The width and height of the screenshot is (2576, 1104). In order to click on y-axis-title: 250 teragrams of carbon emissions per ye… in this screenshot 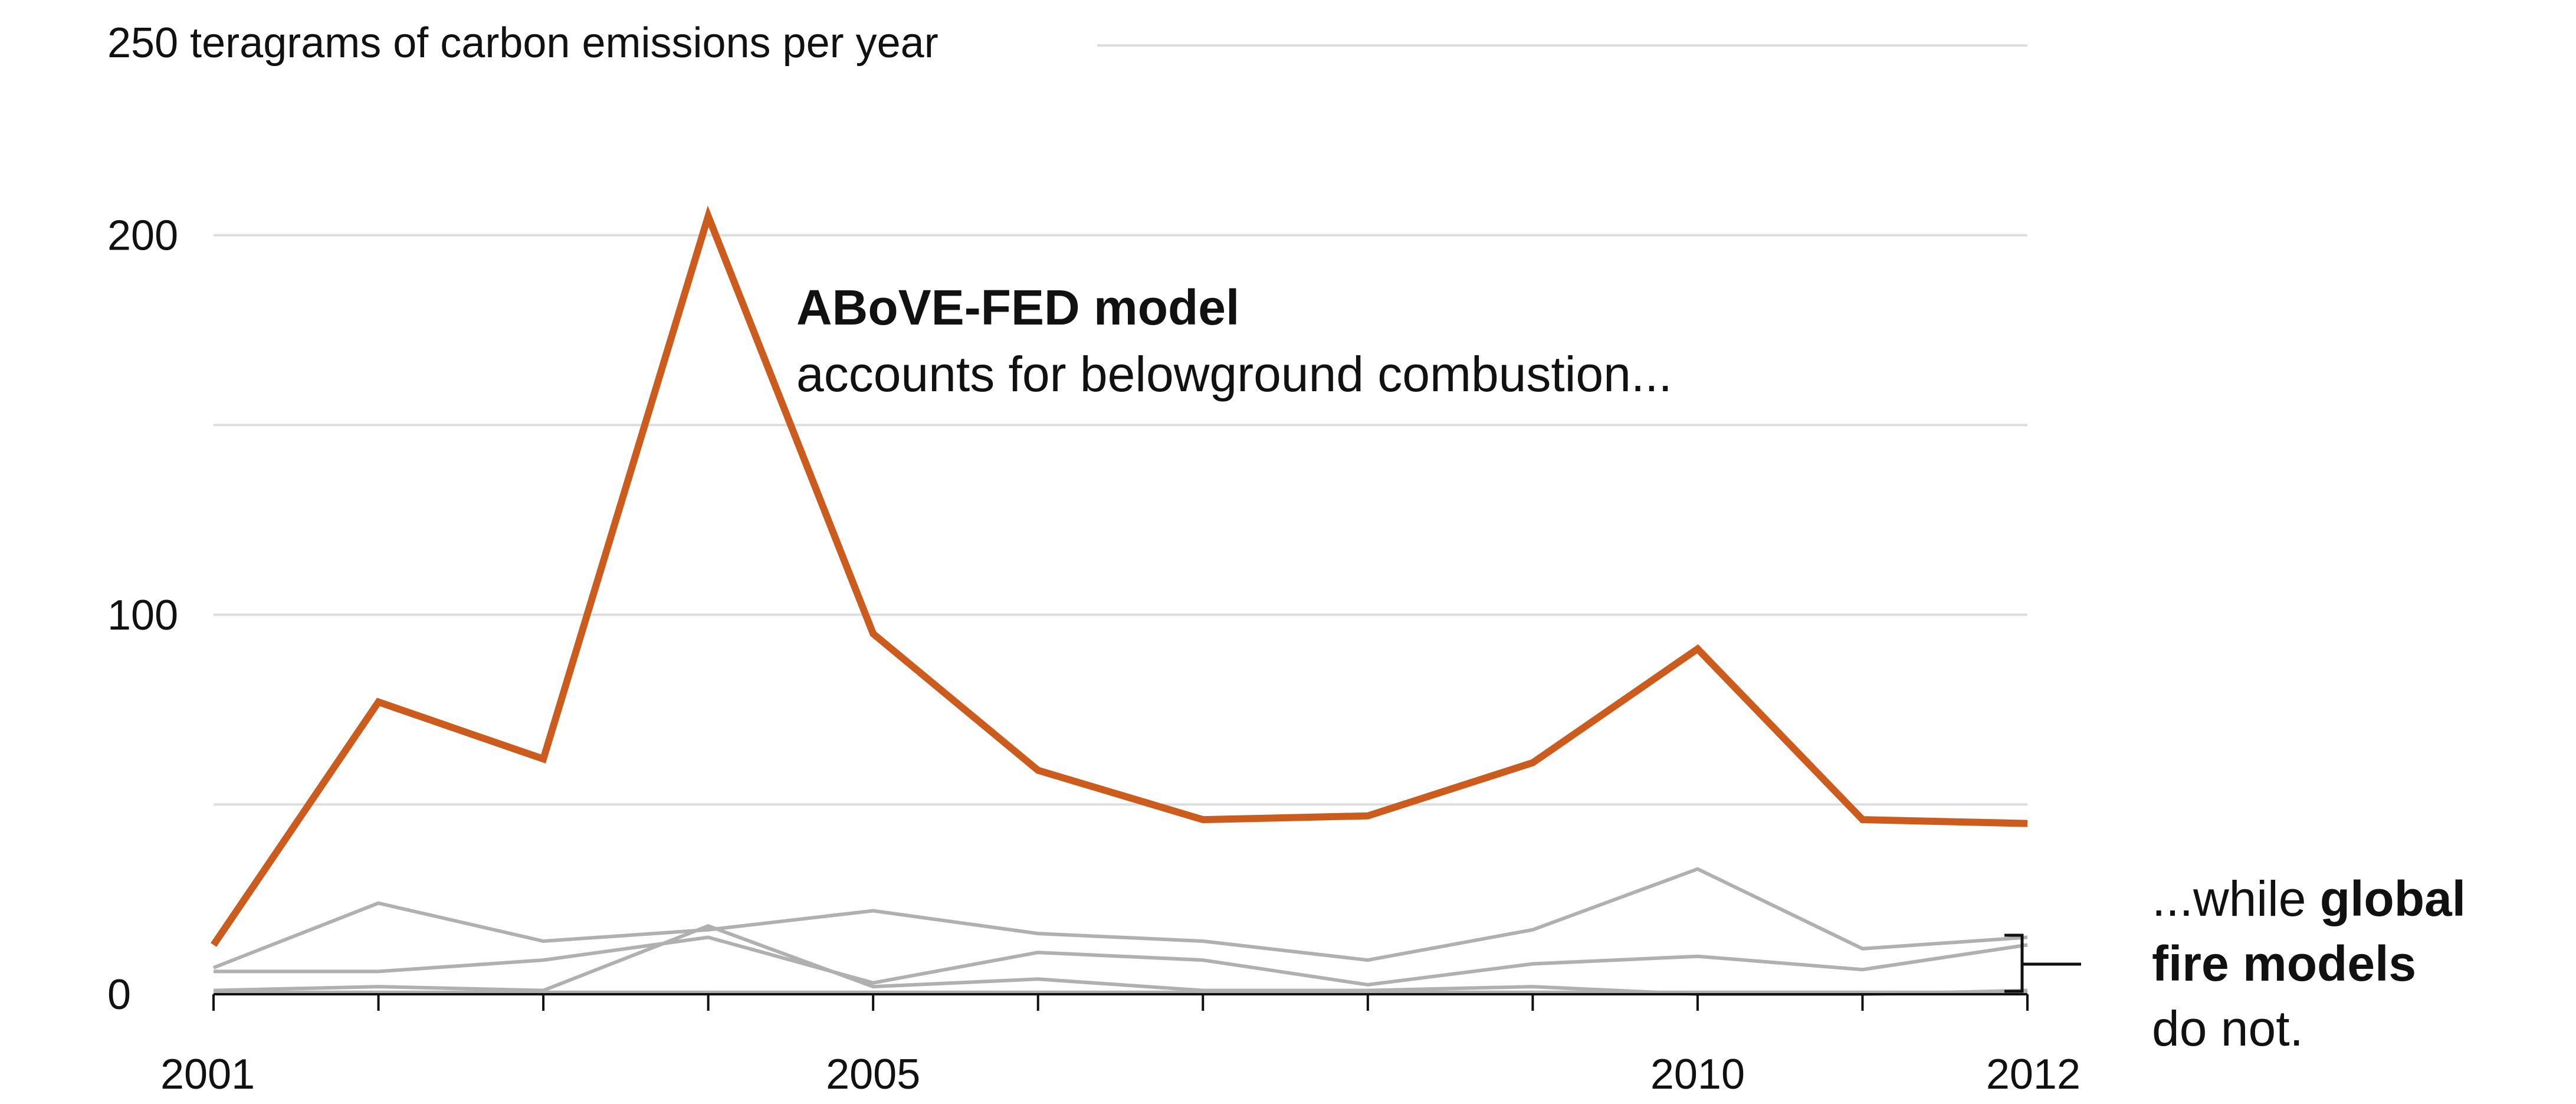, I will do `click(522, 43)`.